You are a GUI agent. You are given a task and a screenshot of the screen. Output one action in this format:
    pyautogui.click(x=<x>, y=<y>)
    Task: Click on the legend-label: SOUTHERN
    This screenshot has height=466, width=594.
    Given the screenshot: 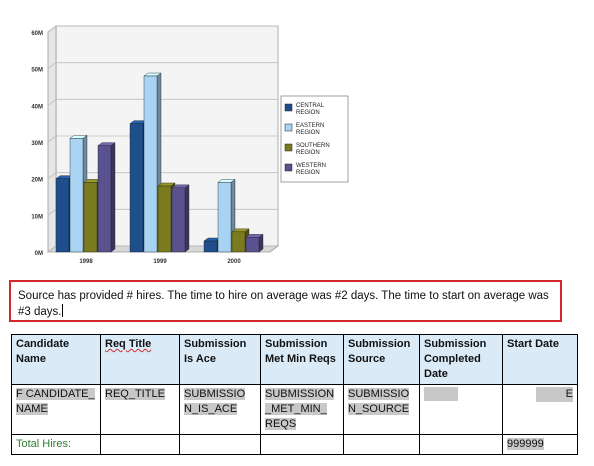 What is the action you would take?
    pyautogui.click(x=313, y=146)
    